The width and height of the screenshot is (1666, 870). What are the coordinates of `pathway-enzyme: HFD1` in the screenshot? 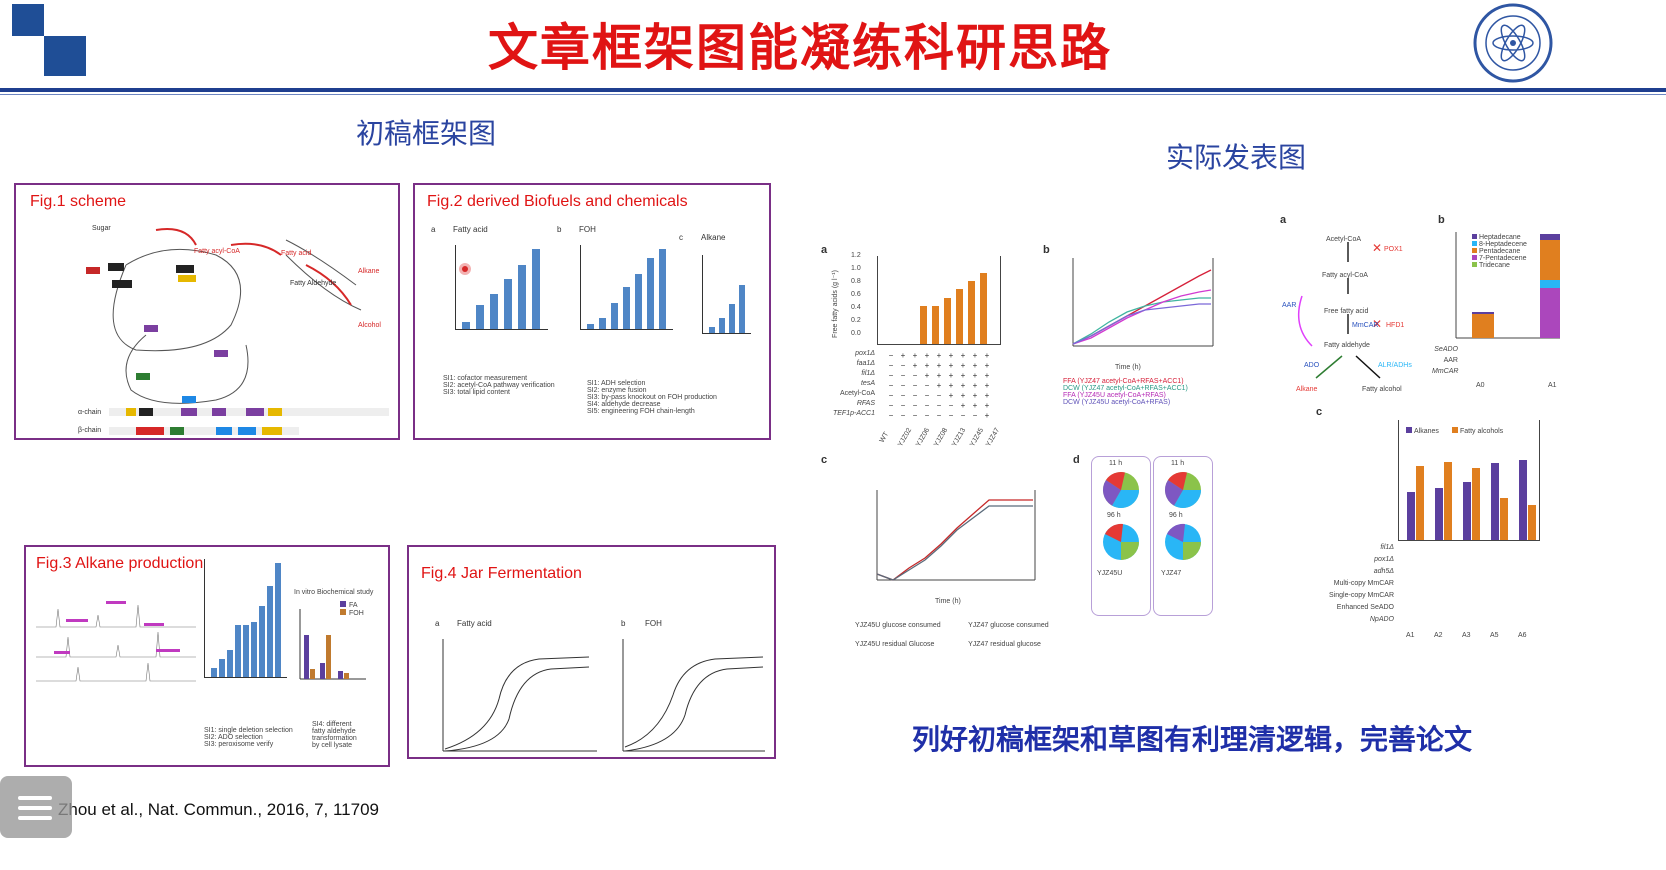 It's located at (1395, 325).